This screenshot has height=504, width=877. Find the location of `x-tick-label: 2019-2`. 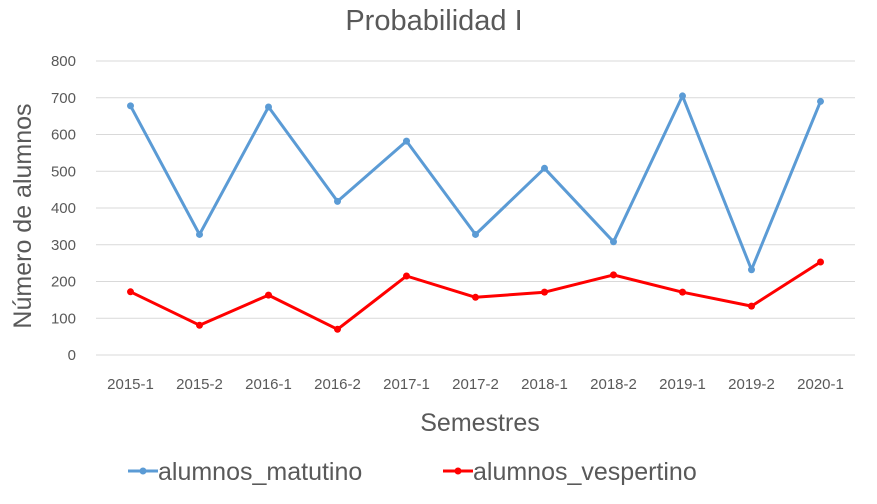

x-tick-label: 2019-2 is located at coordinates (751, 384).